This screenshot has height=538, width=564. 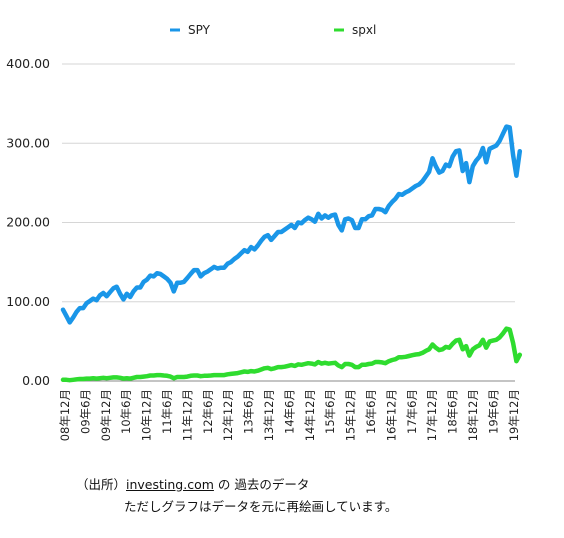 I want to click on x-tick-label: 14年6月, so click(x=289, y=411).